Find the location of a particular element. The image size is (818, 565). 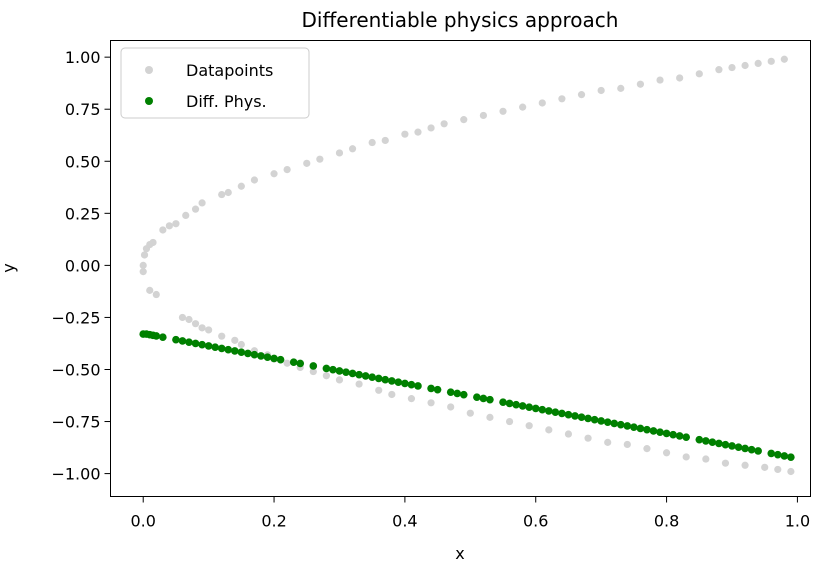

y-axis: 1.00 0.75 0.50 0.25 0.00 −0.25 −0.50 −0.75 −1.00 is located at coordinates (81, 266).